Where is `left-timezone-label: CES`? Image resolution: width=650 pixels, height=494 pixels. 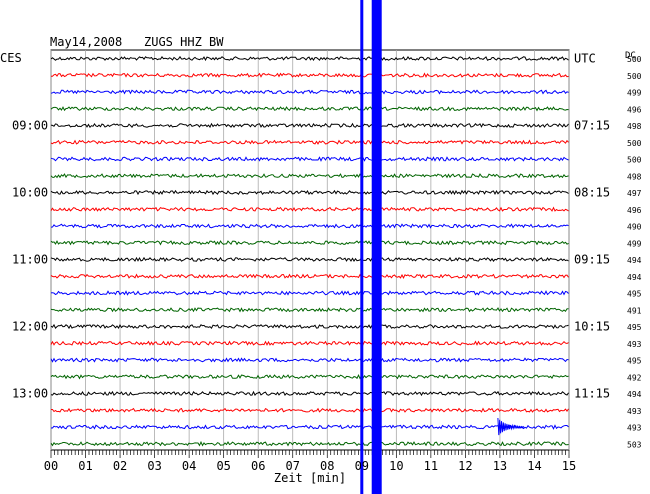 left-timezone-label: CES is located at coordinates (11, 58).